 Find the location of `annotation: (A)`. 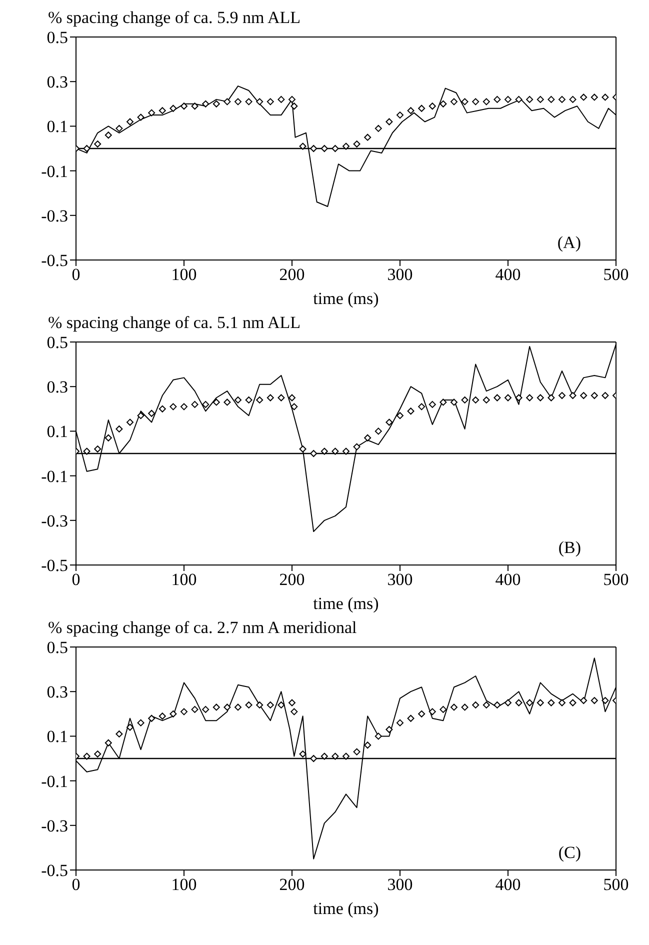

annotation: (A) is located at coordinates (569, 243).